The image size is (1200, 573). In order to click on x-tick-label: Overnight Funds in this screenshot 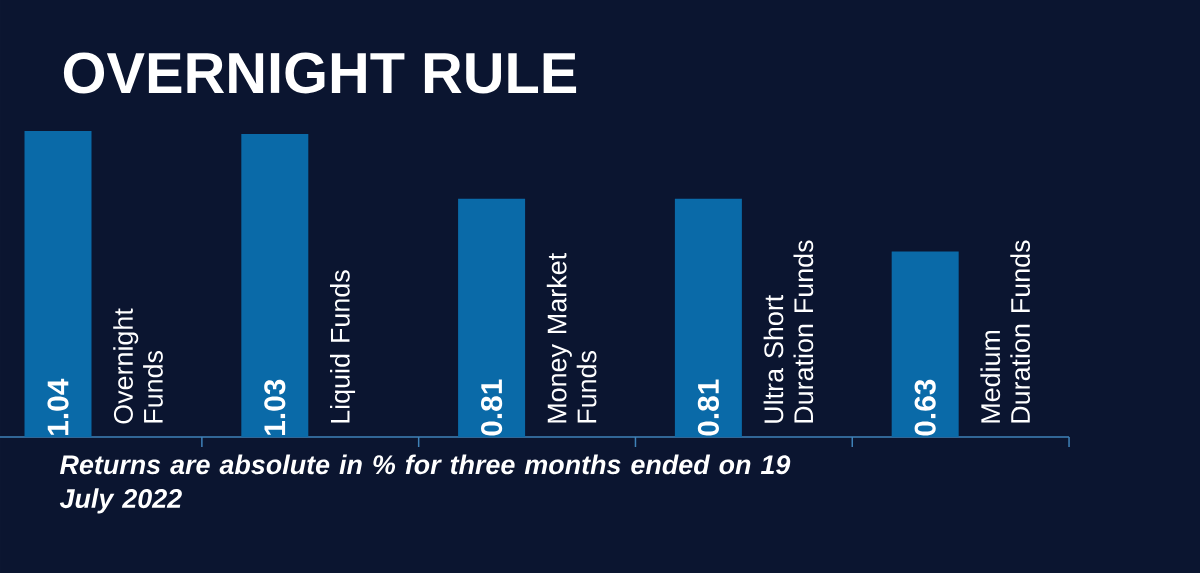, I will do `click(138, 366)`.